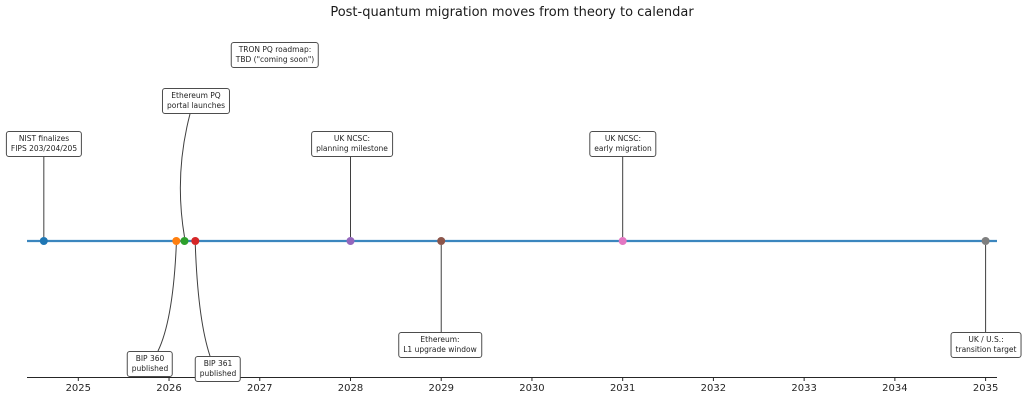  Describe the element at coordinates (44, 148) in the screenshot. I see `event-callout-line: FIPS 203/204/205` at that location.